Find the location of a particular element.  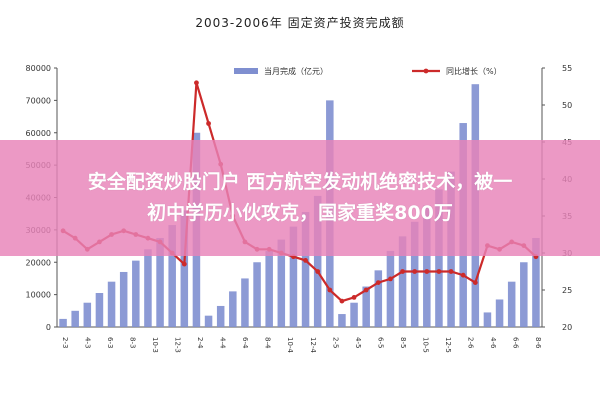

x-tick-label: 4-6 is located at coordinates (493, 343).